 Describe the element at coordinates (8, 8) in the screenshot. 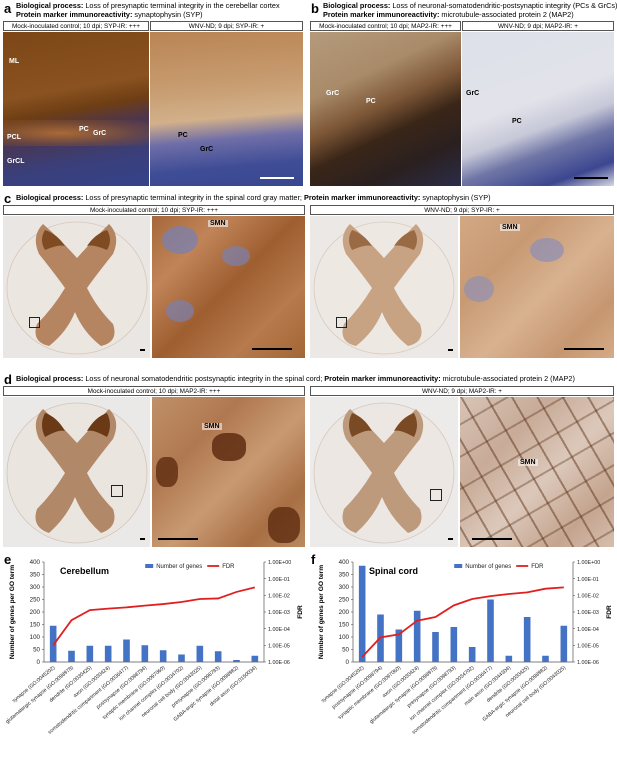

I see `panel-a-label: a` at that location.